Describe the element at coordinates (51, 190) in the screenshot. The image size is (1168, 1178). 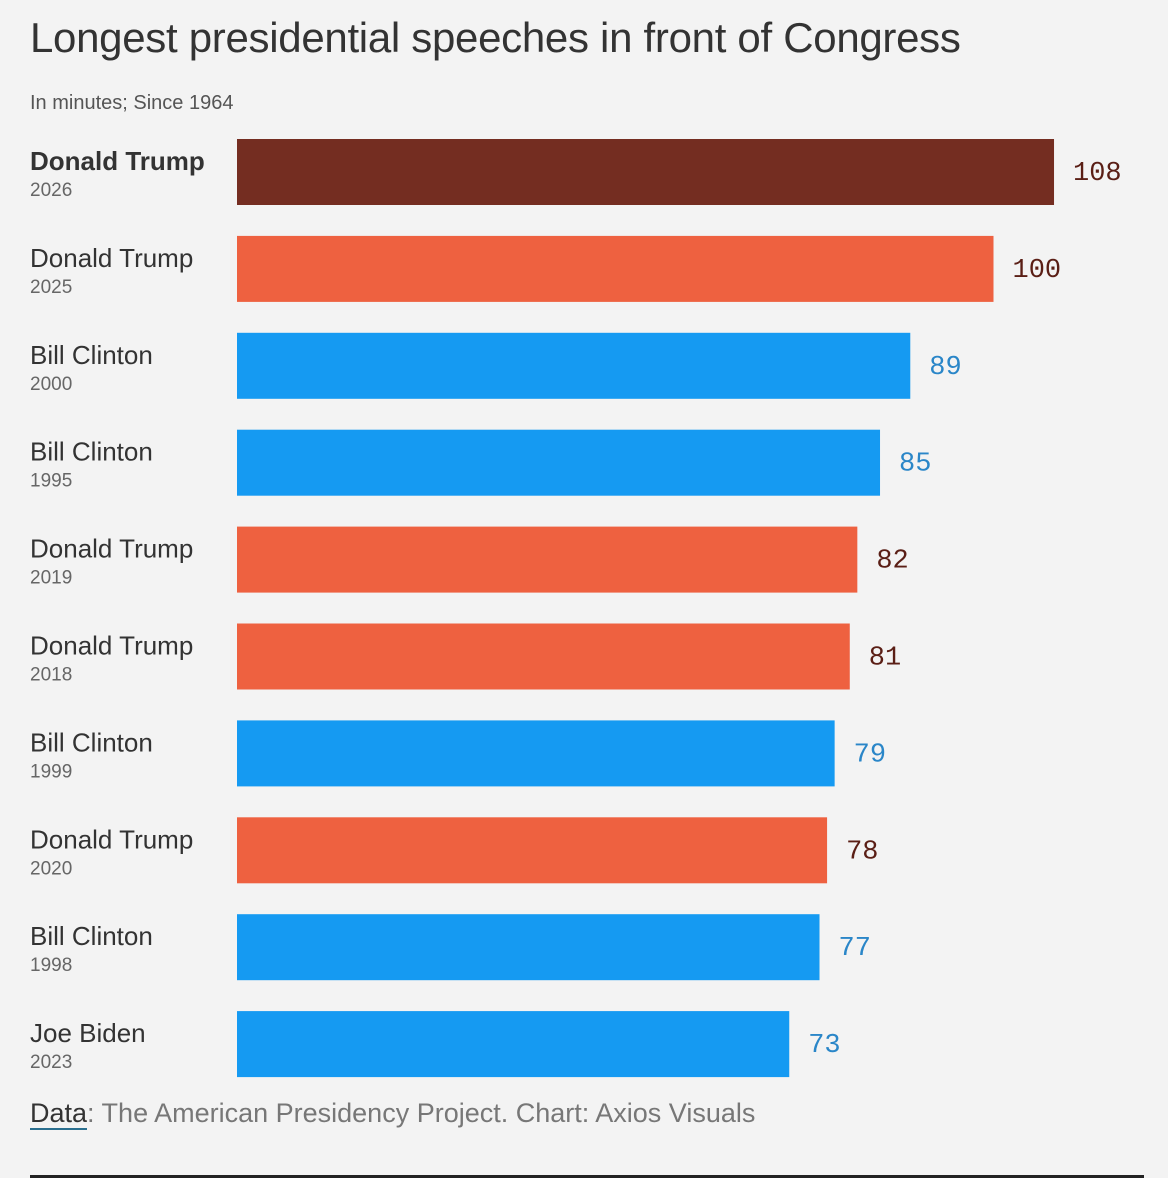
I see `bar-year-label: 2026` at that location.